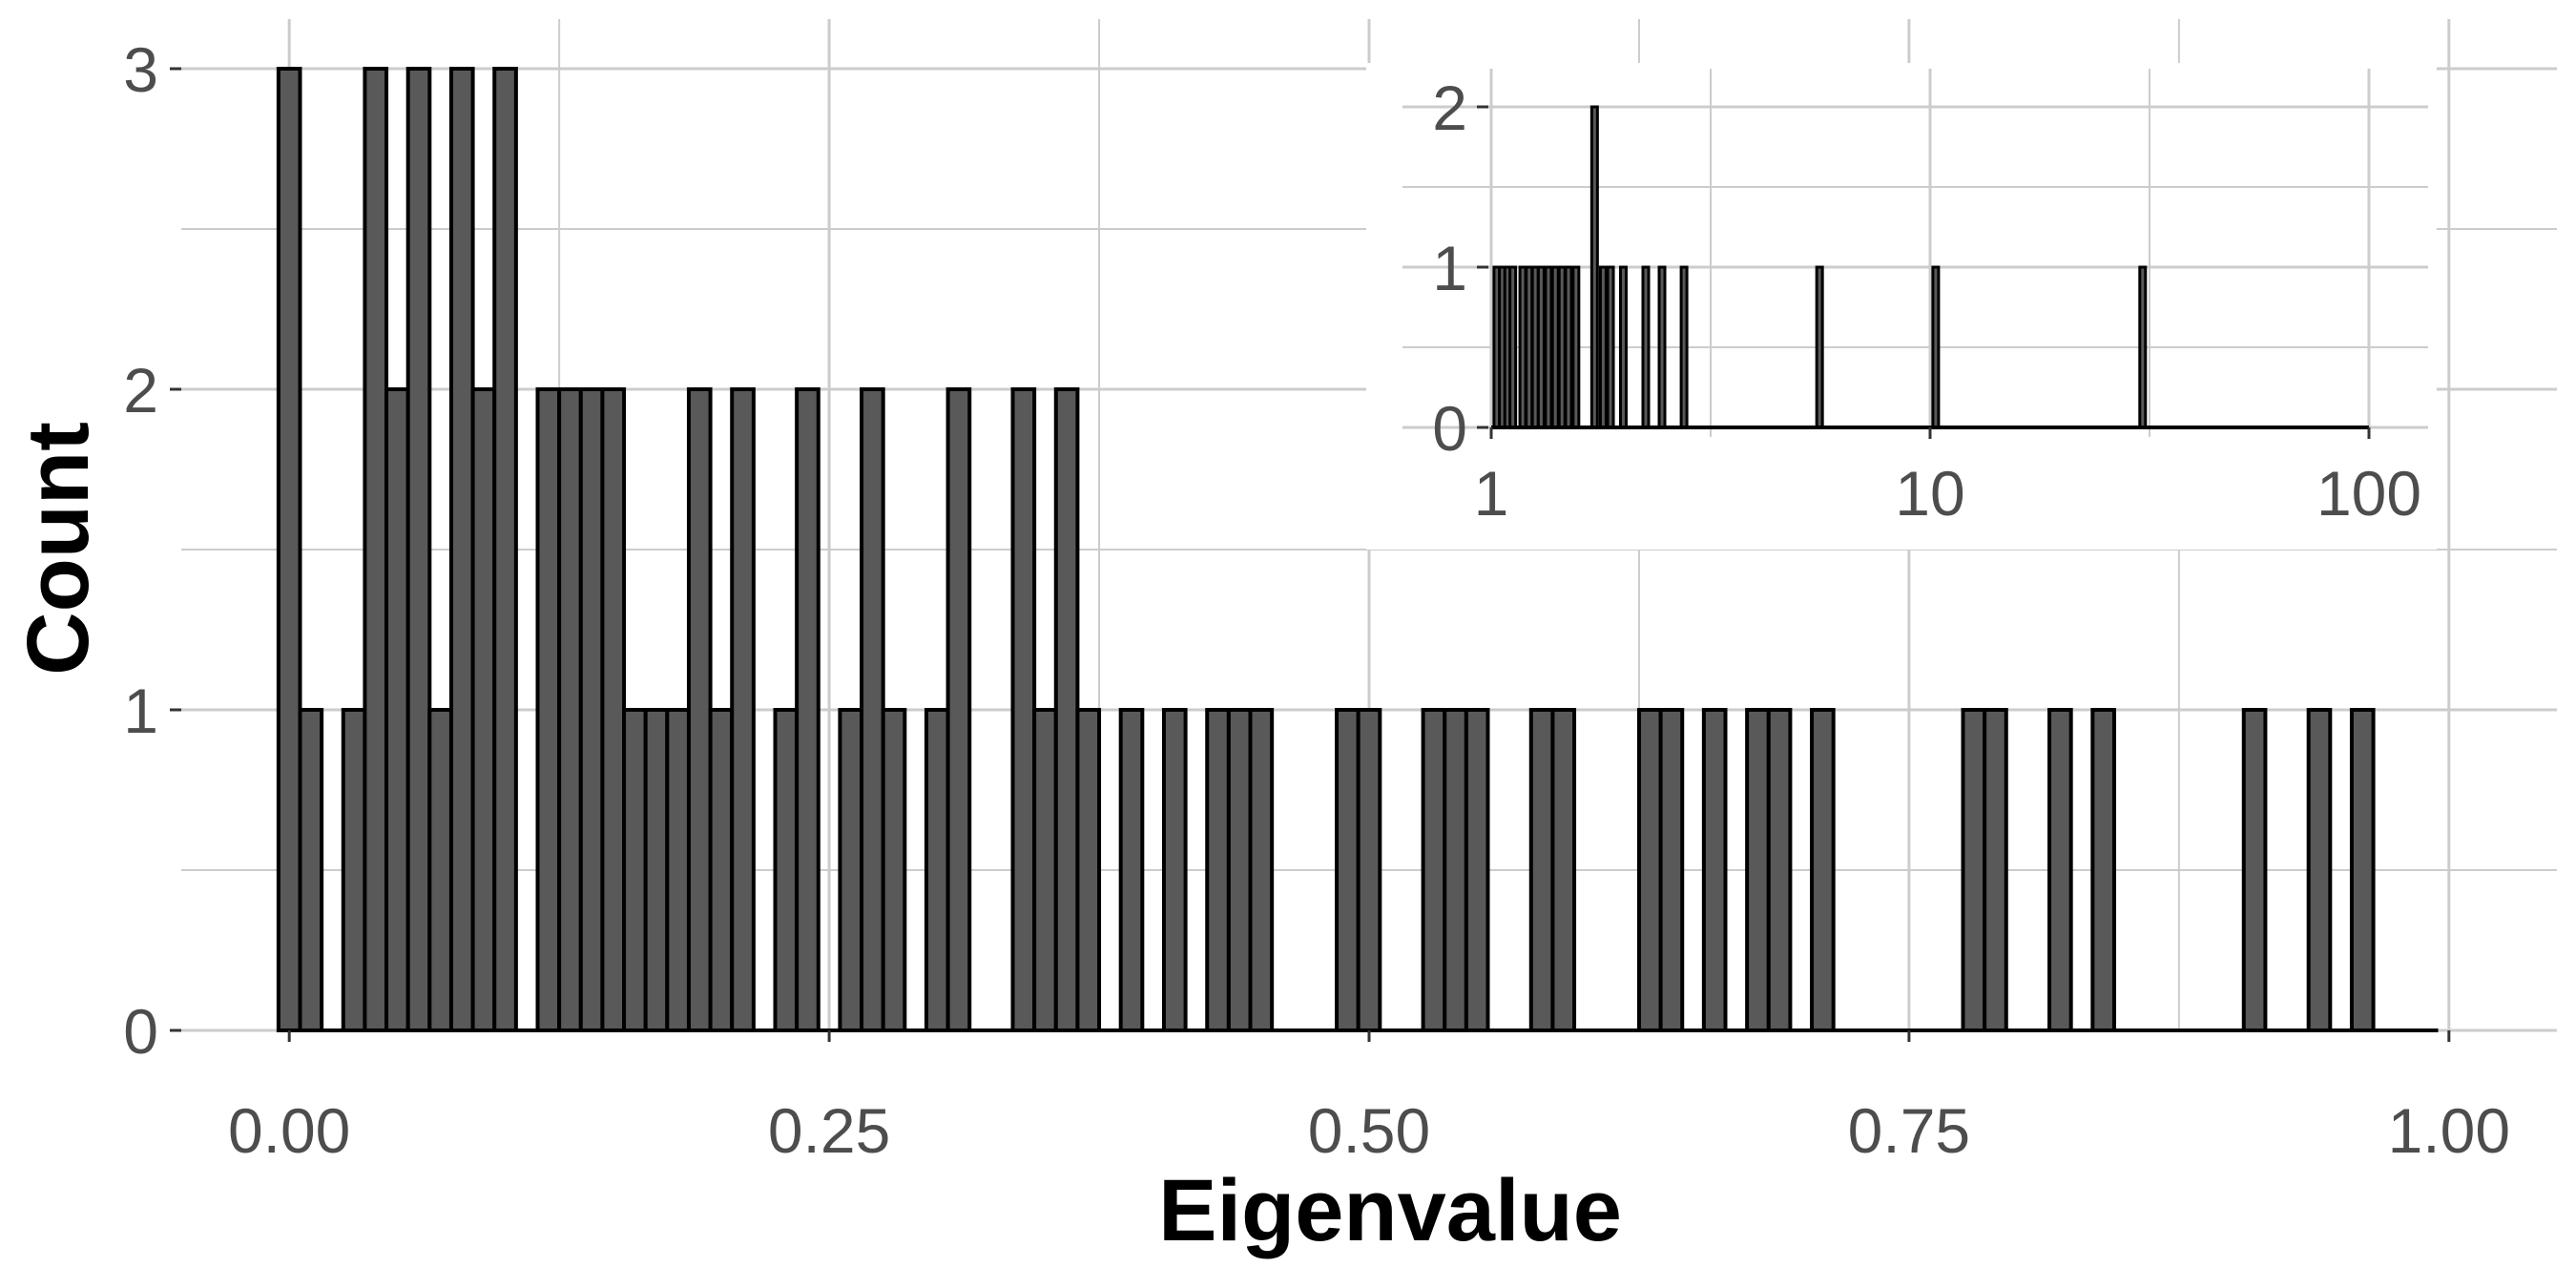  What do you see at coordinates (1449, 108) in the screenshot?
I see `inset-y-tick-label: 2` at bounding box center [1449, 108].